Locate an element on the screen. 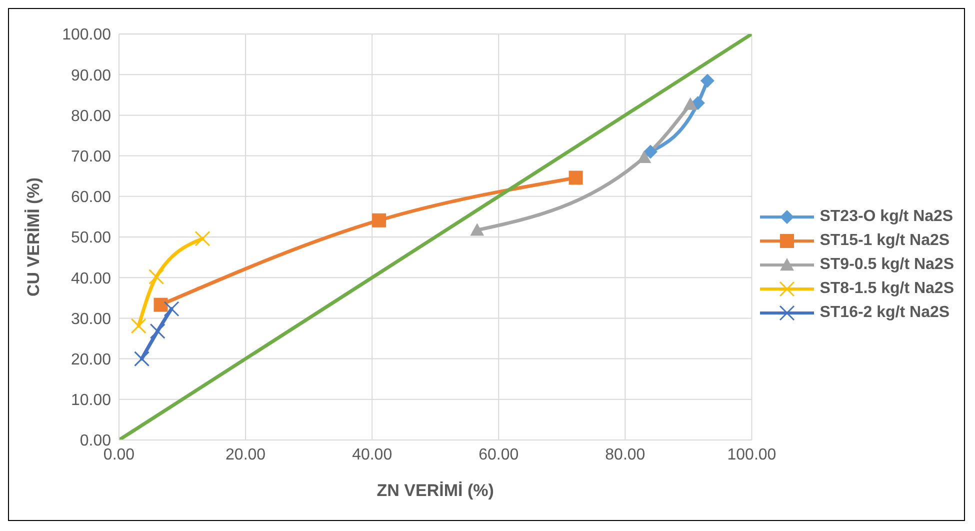 Image resolution: width=975 pixels, height=531 pixels. y-tick-label: 80.00 is located at coordinates (91, 116).